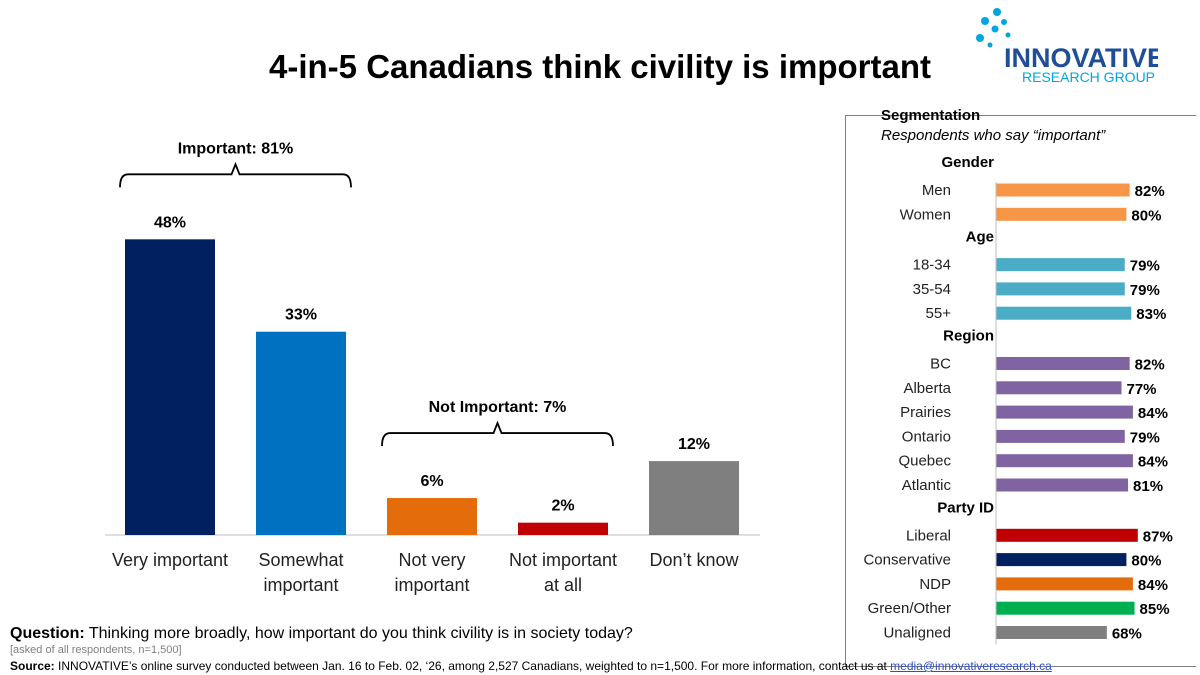 The width and height of the screenshot is (1200, 675). What do you see at coordinates (170, 222) in the screenshot?
I see `data-label: 48%` at bounding box center [170, 222].